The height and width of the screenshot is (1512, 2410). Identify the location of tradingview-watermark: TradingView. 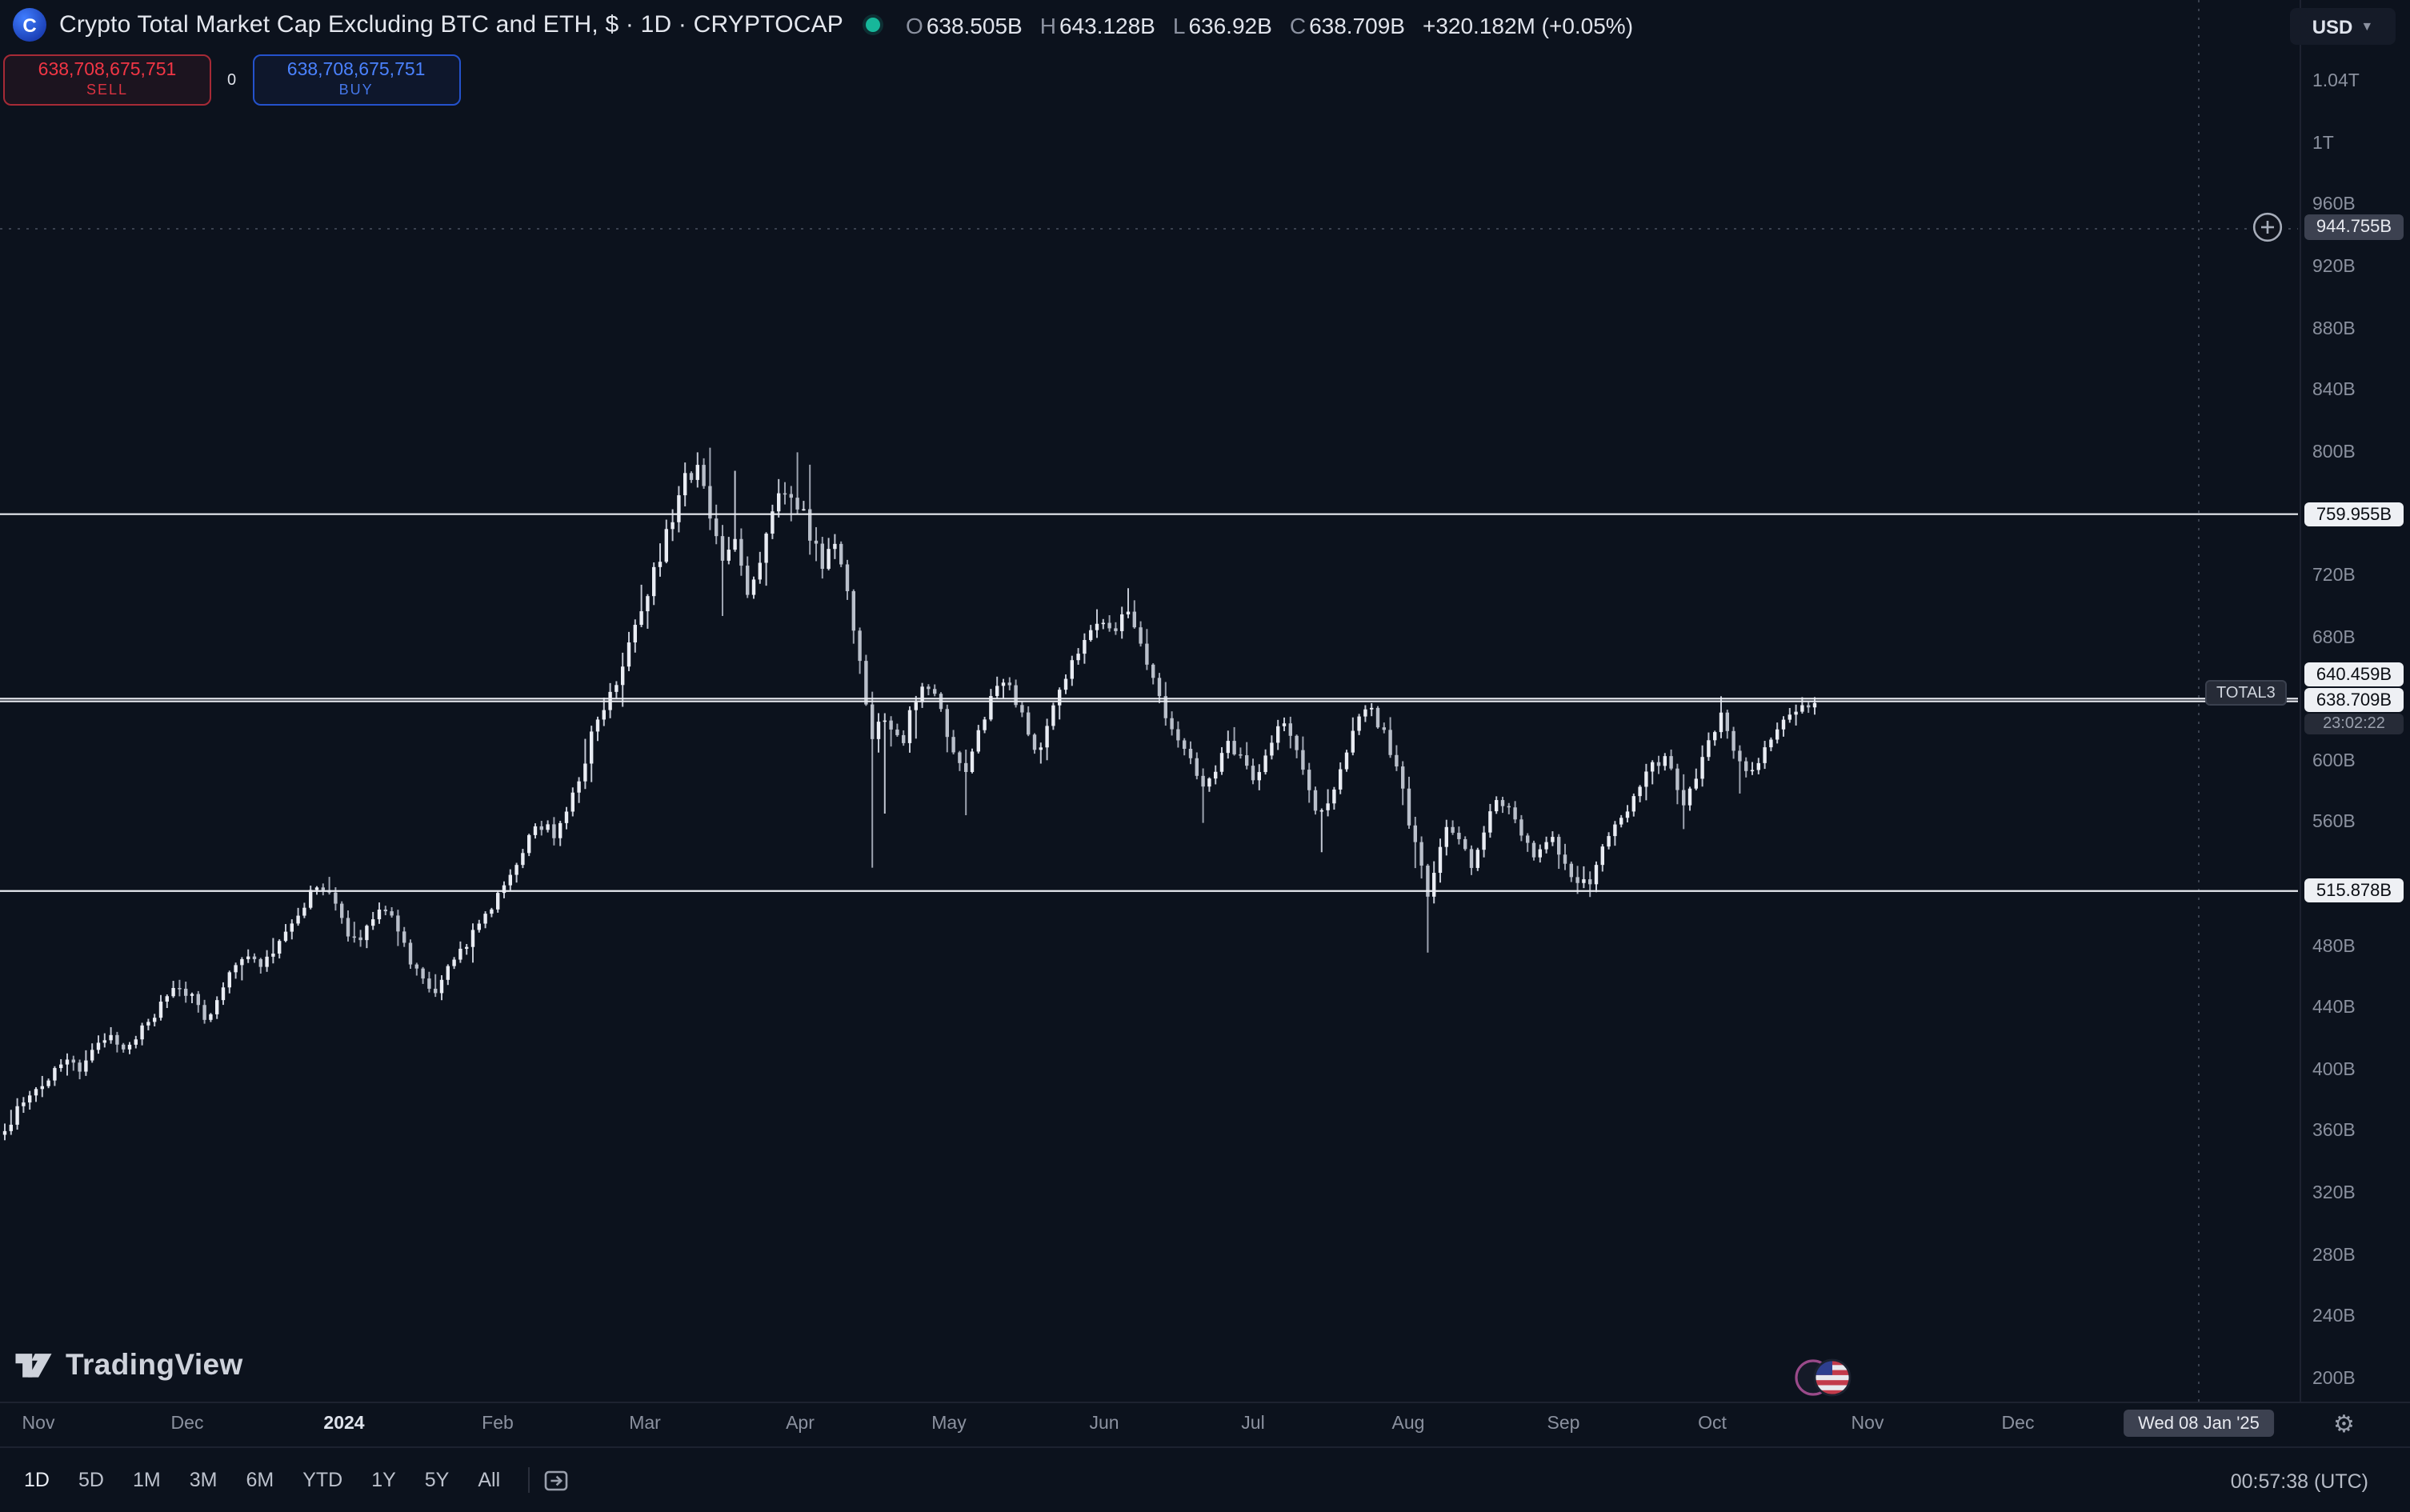
(128, 1365).